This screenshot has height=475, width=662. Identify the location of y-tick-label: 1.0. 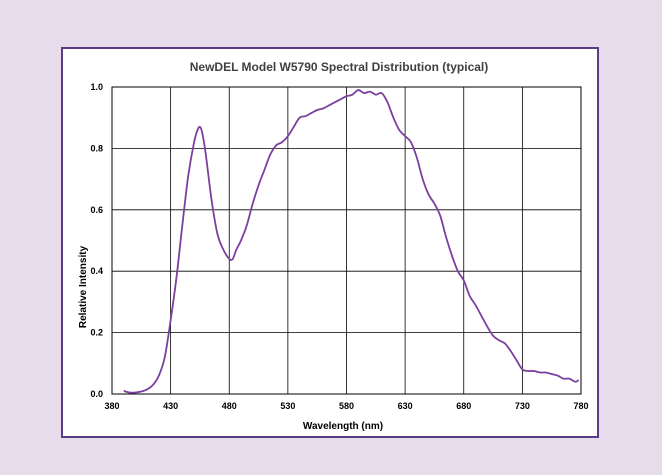
(96, 87).